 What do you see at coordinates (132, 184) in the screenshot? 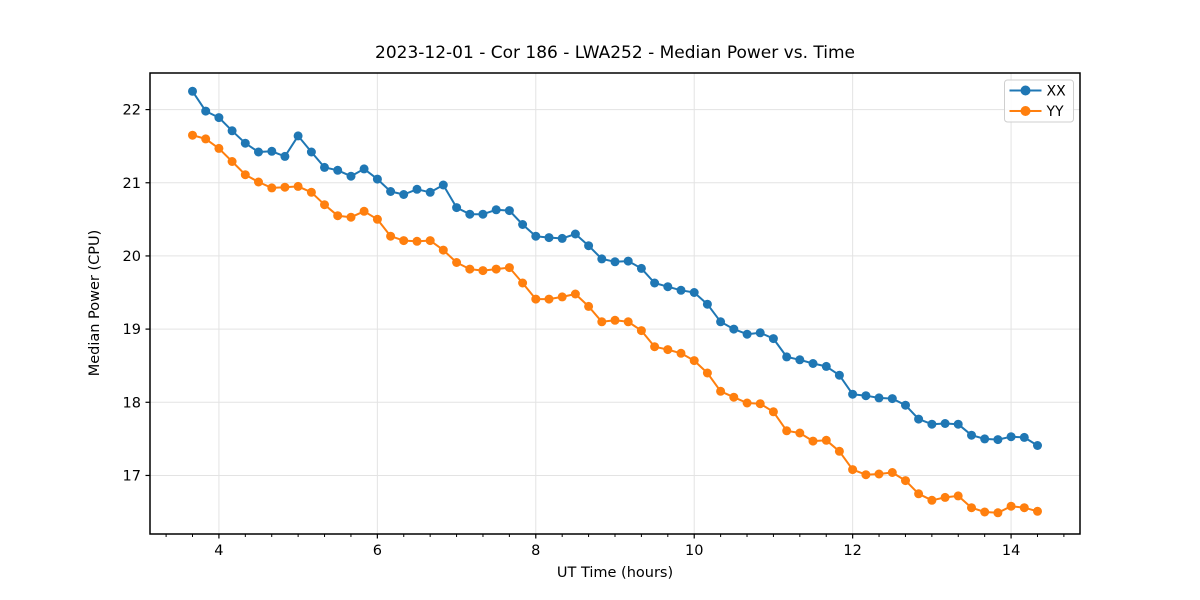
I see `svg-text: 21` at bounding box center [132, 184].